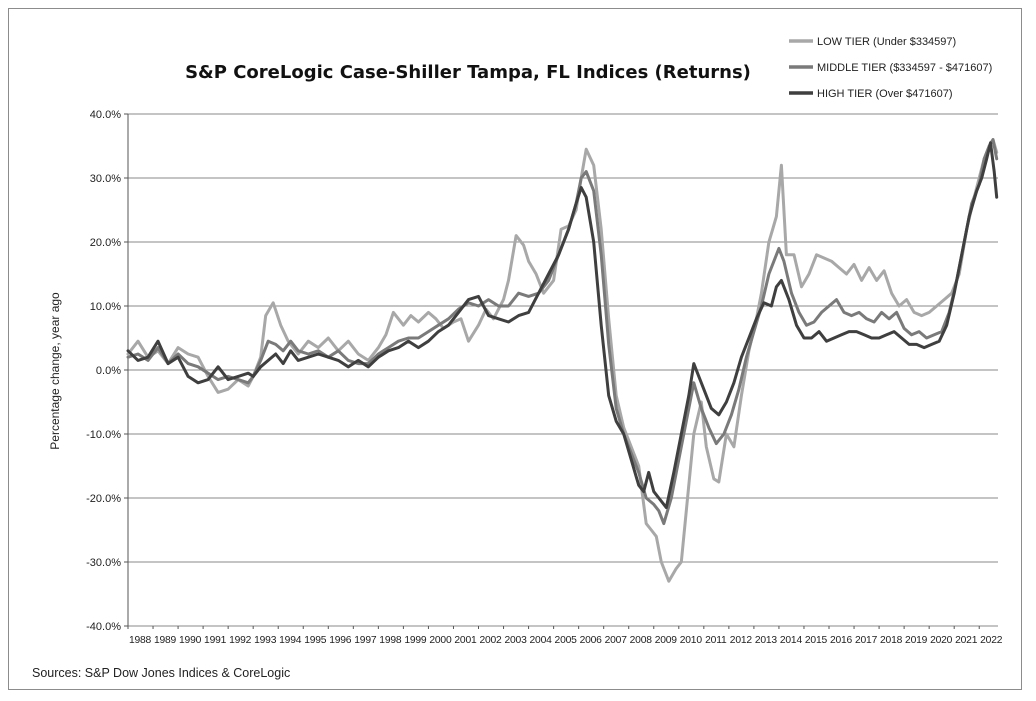 The height and width of the screenshot is (701, 1036). Describe the element at coordinates (490, 640) in the screenshot. I see `x-tick-label: 2002` at that location.